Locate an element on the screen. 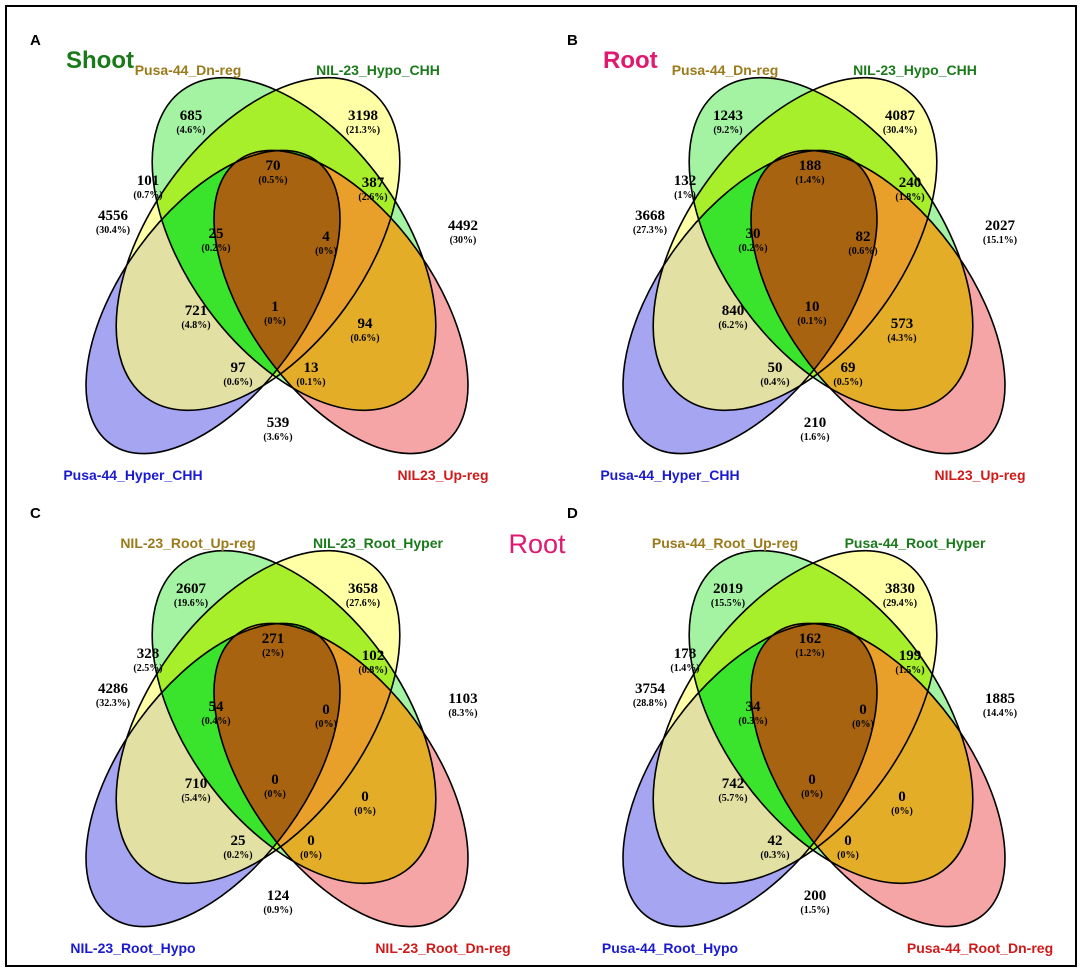 This screenshot has width=1084, height=974. region-percent-bd: (1.6%) is located at coordinates (814, 437).